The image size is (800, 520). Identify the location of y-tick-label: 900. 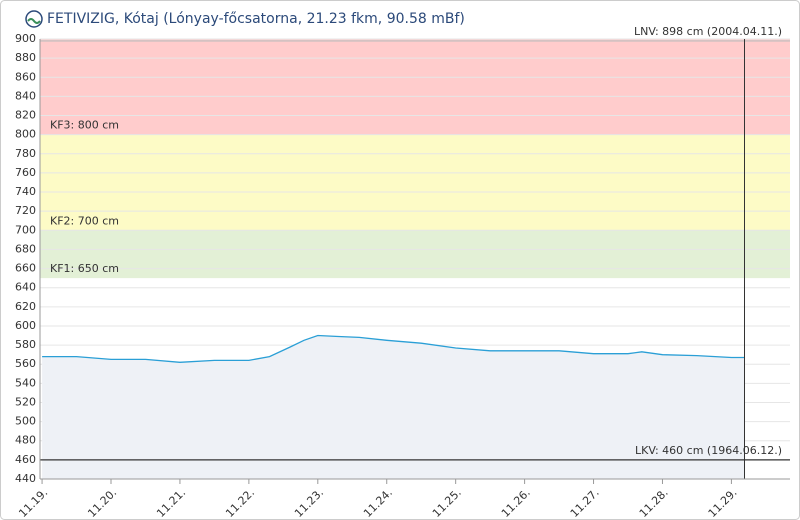
(25, 38).